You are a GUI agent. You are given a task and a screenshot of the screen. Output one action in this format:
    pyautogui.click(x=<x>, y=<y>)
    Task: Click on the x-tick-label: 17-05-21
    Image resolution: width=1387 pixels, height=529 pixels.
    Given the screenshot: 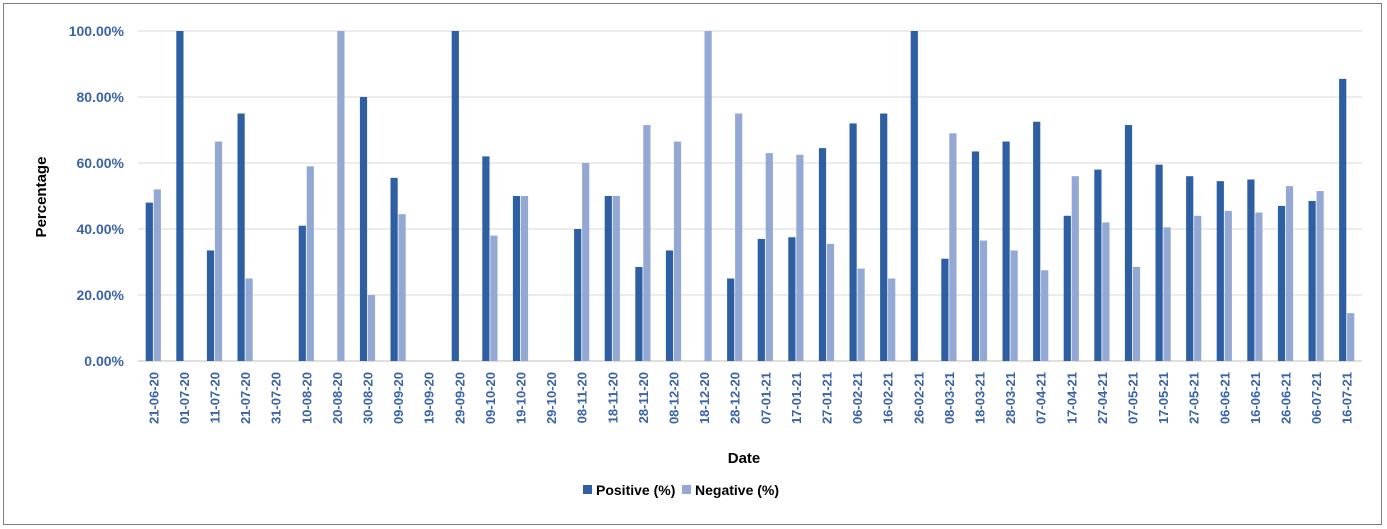 What is the action you would take?
    pyautogui.click(x=1163, y=398)
    